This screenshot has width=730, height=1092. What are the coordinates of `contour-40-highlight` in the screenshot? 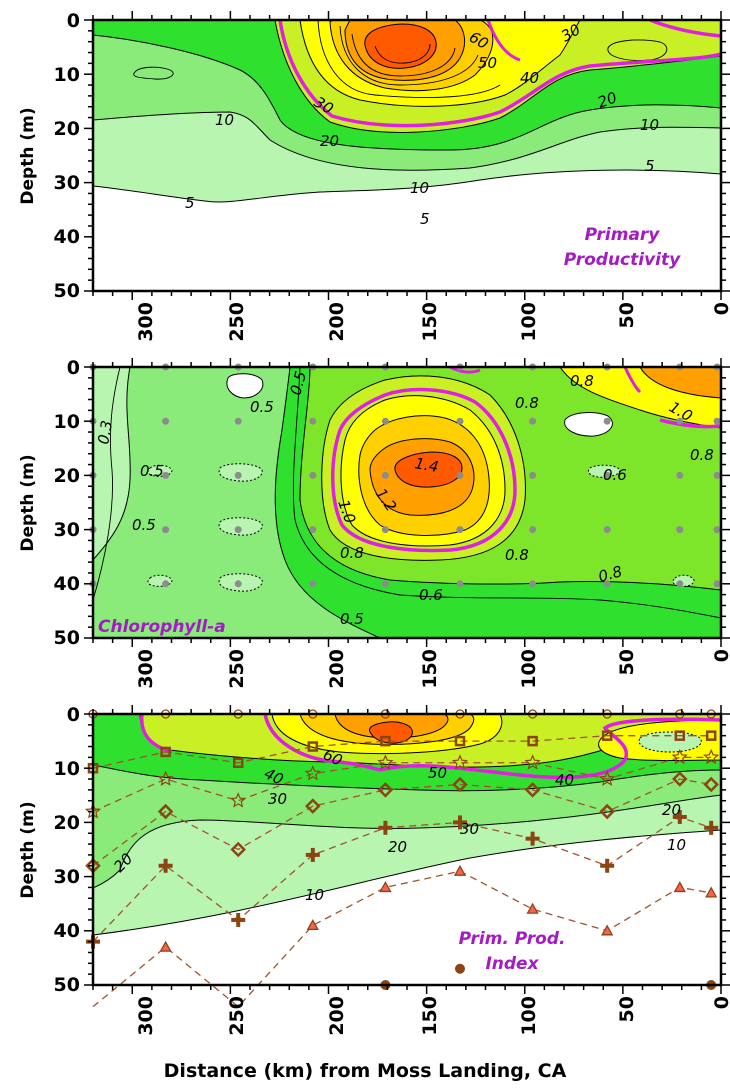 It's located at (156, 734).